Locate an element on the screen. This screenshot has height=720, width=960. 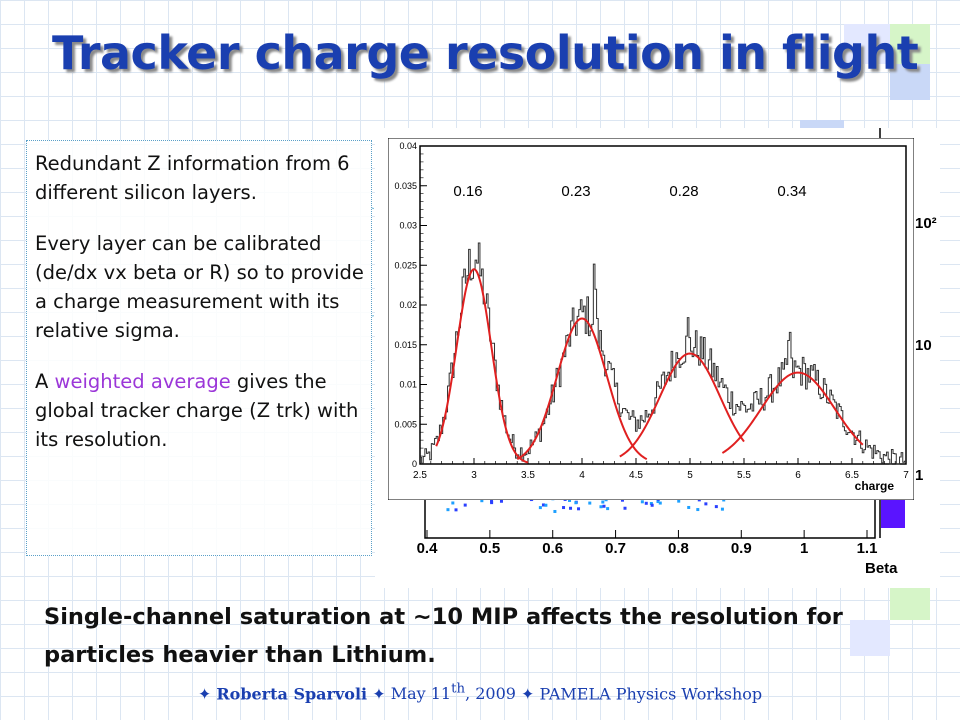
beta-tick-label: 1.1 is located at coordinates (867, 548).